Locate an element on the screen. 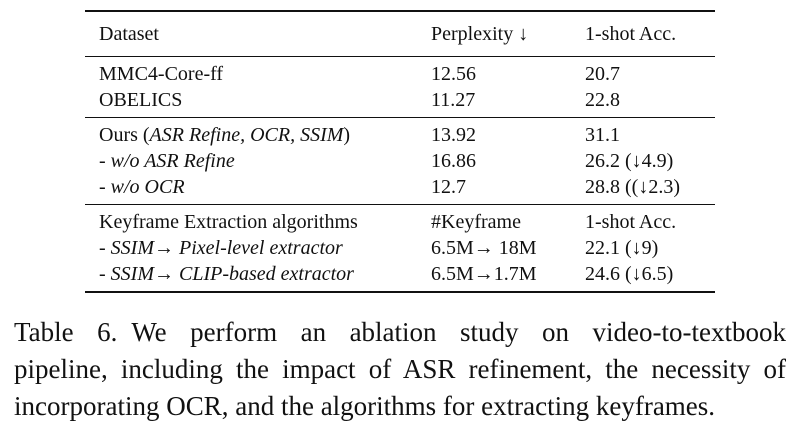 Image resolution: width=800 pixels, height=428 pixels. perplexity-value: 16.86 is located at coordinates (453, 161).